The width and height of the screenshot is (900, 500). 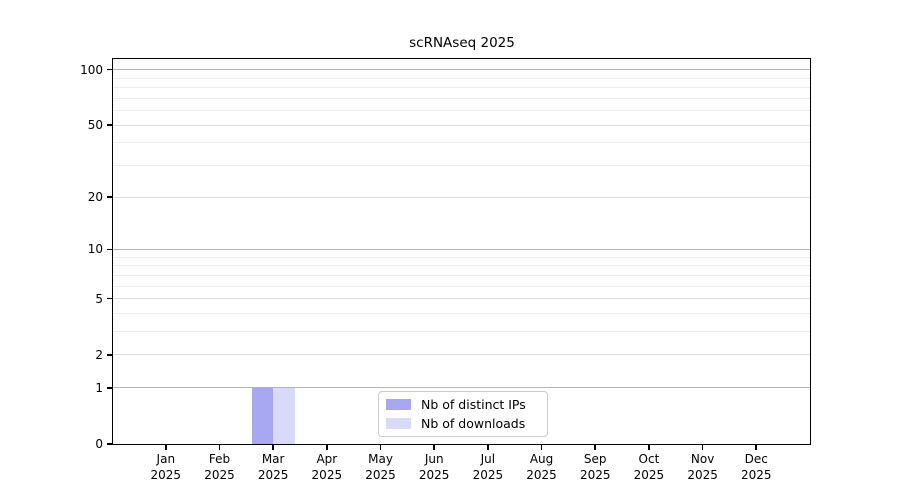 I want to click on bar-mar-downloads, so click(x=284, y=415).